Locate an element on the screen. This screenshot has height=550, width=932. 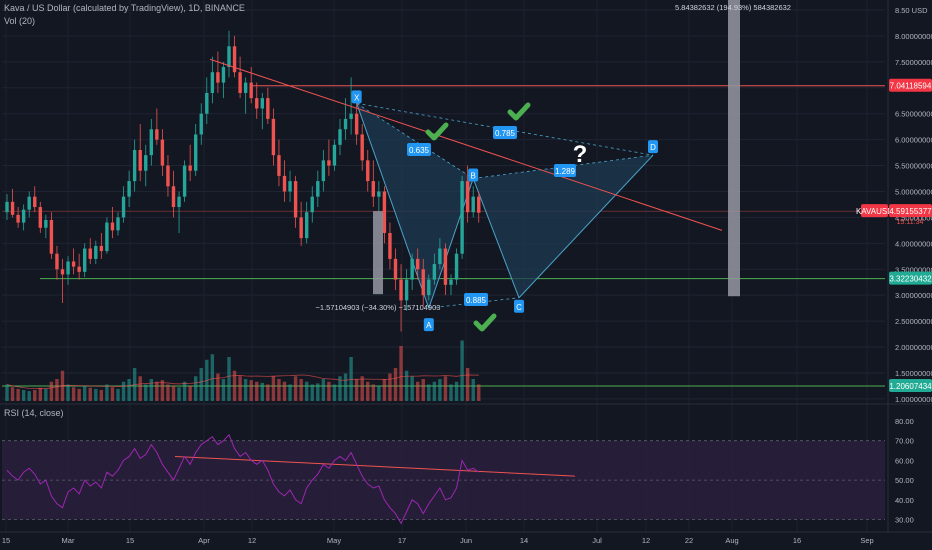
volume-label: Vol (20) is located at coordinates (20, 21).